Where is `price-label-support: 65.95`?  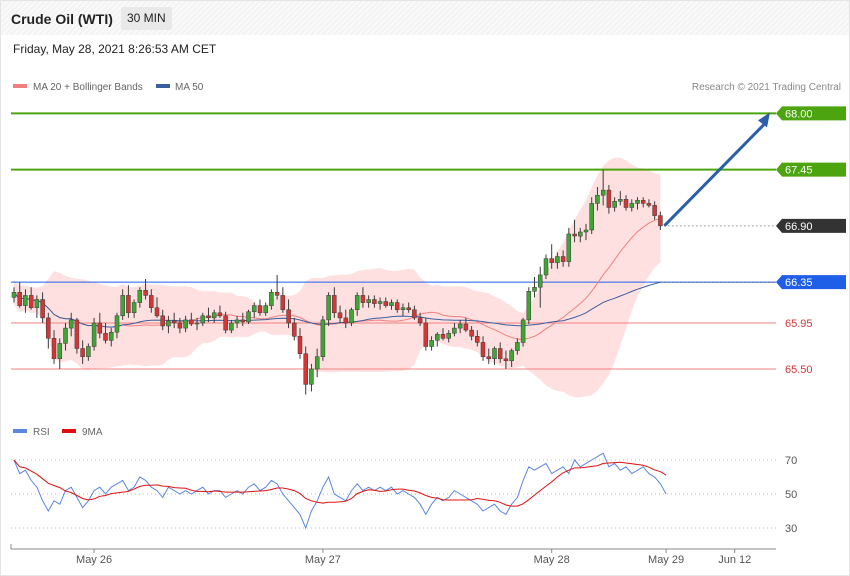
price-label-support: 65.95 is located at coordinates (799, 324).